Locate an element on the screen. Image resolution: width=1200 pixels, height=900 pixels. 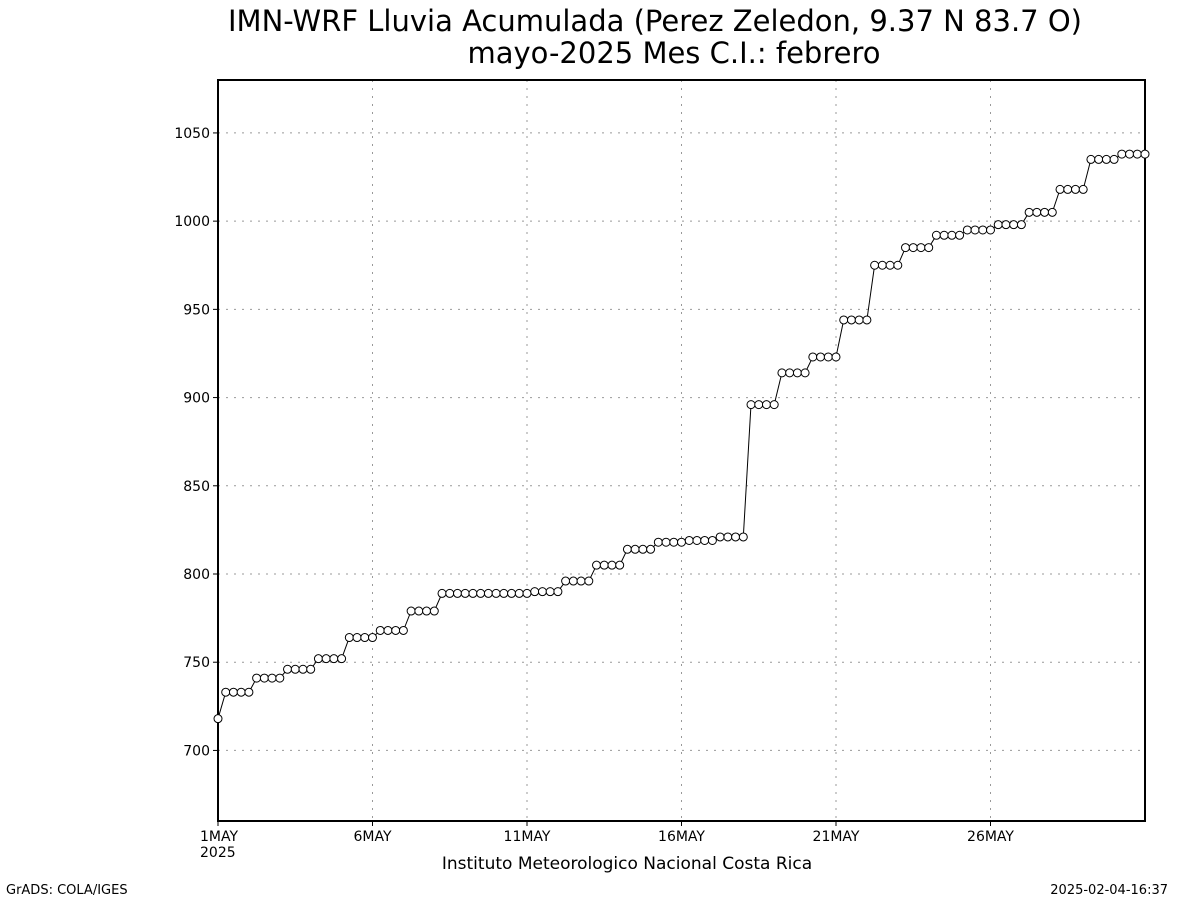
x-axis-year-label: 2025 is located at coordinates (218, 853).